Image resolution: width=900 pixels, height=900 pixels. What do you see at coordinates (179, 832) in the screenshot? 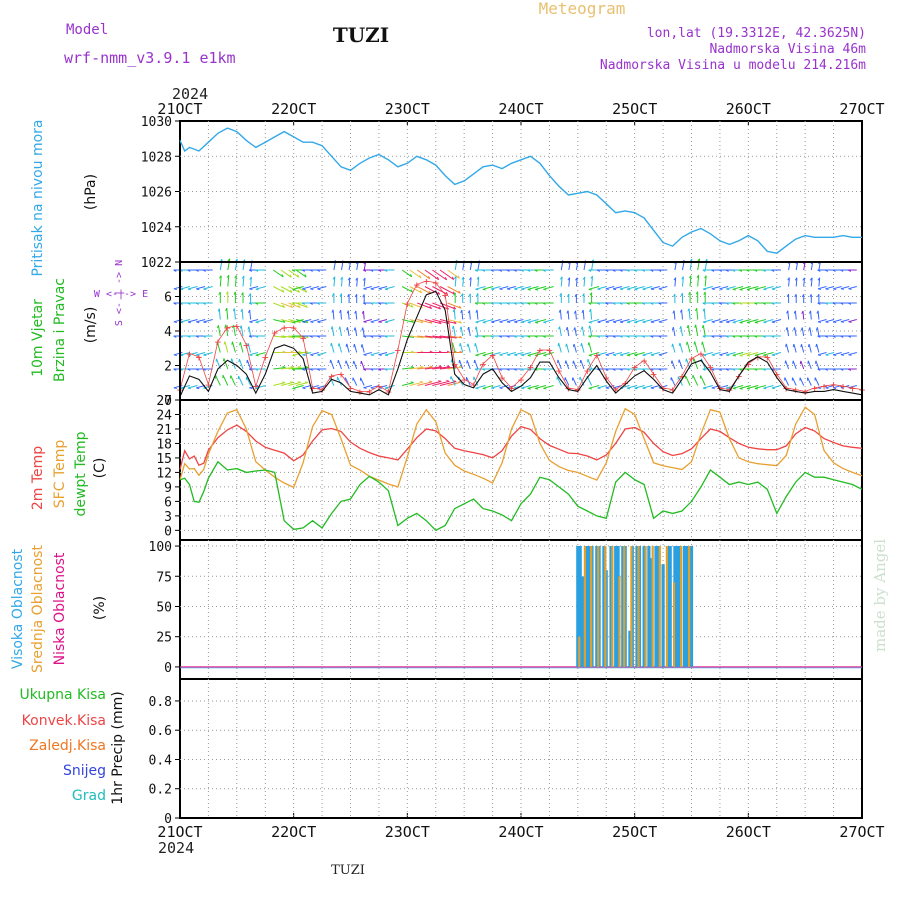
I see `bottom-time-label: 21OCT` at bounding box center [179, 832].